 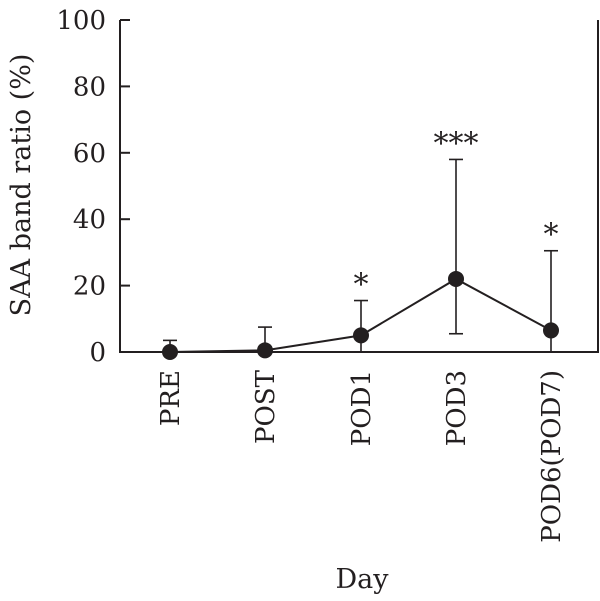 I want to click on y-tick-label: 20, so click(x=89, y=287).